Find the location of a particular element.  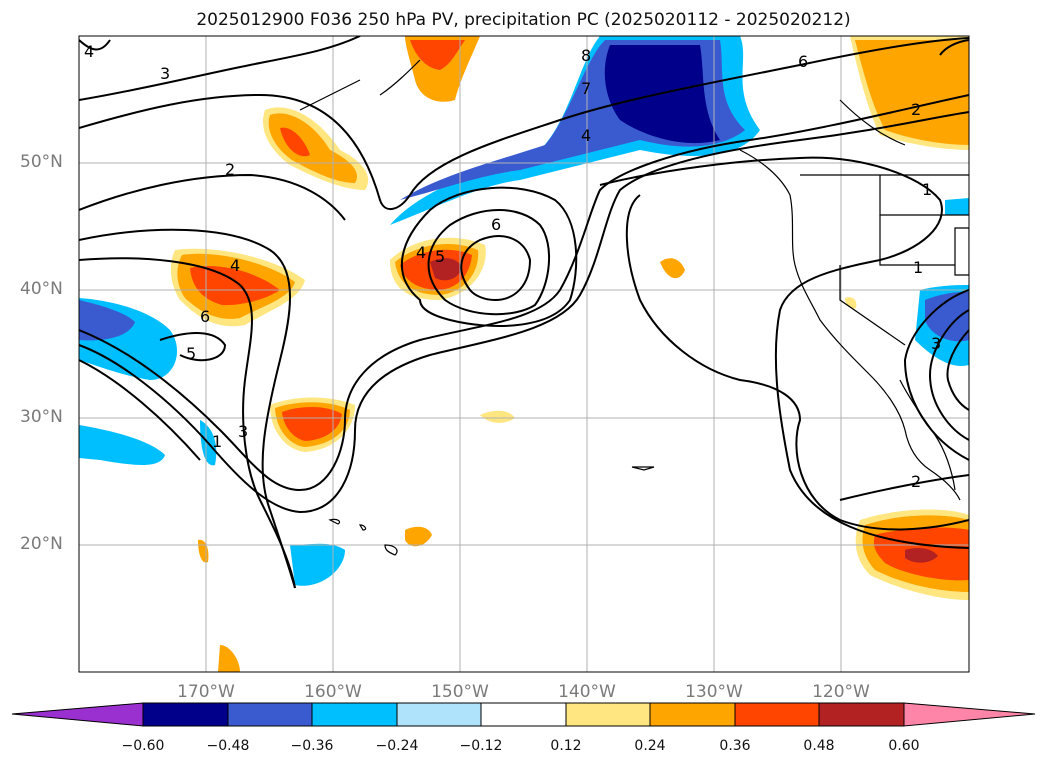

lon-label-140w: 140°W is located at coordinates (587, 692).